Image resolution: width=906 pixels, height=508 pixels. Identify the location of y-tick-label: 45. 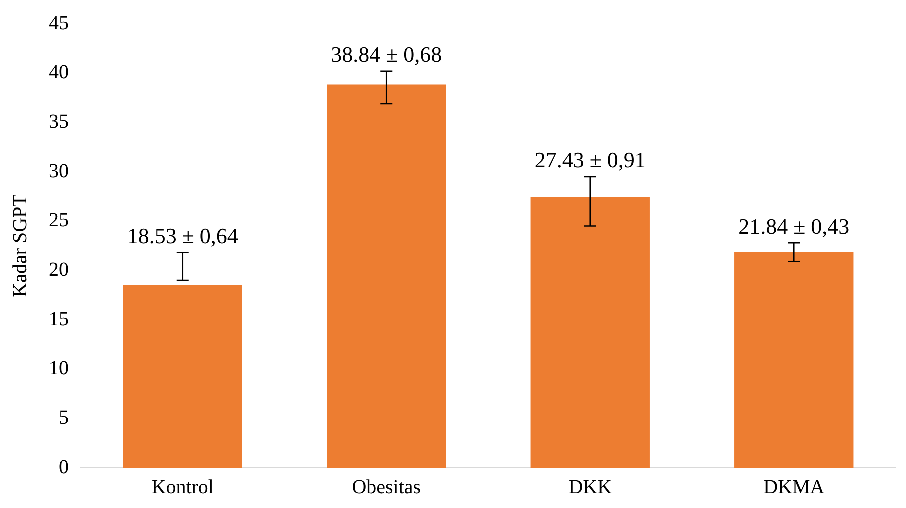
(59, 23).